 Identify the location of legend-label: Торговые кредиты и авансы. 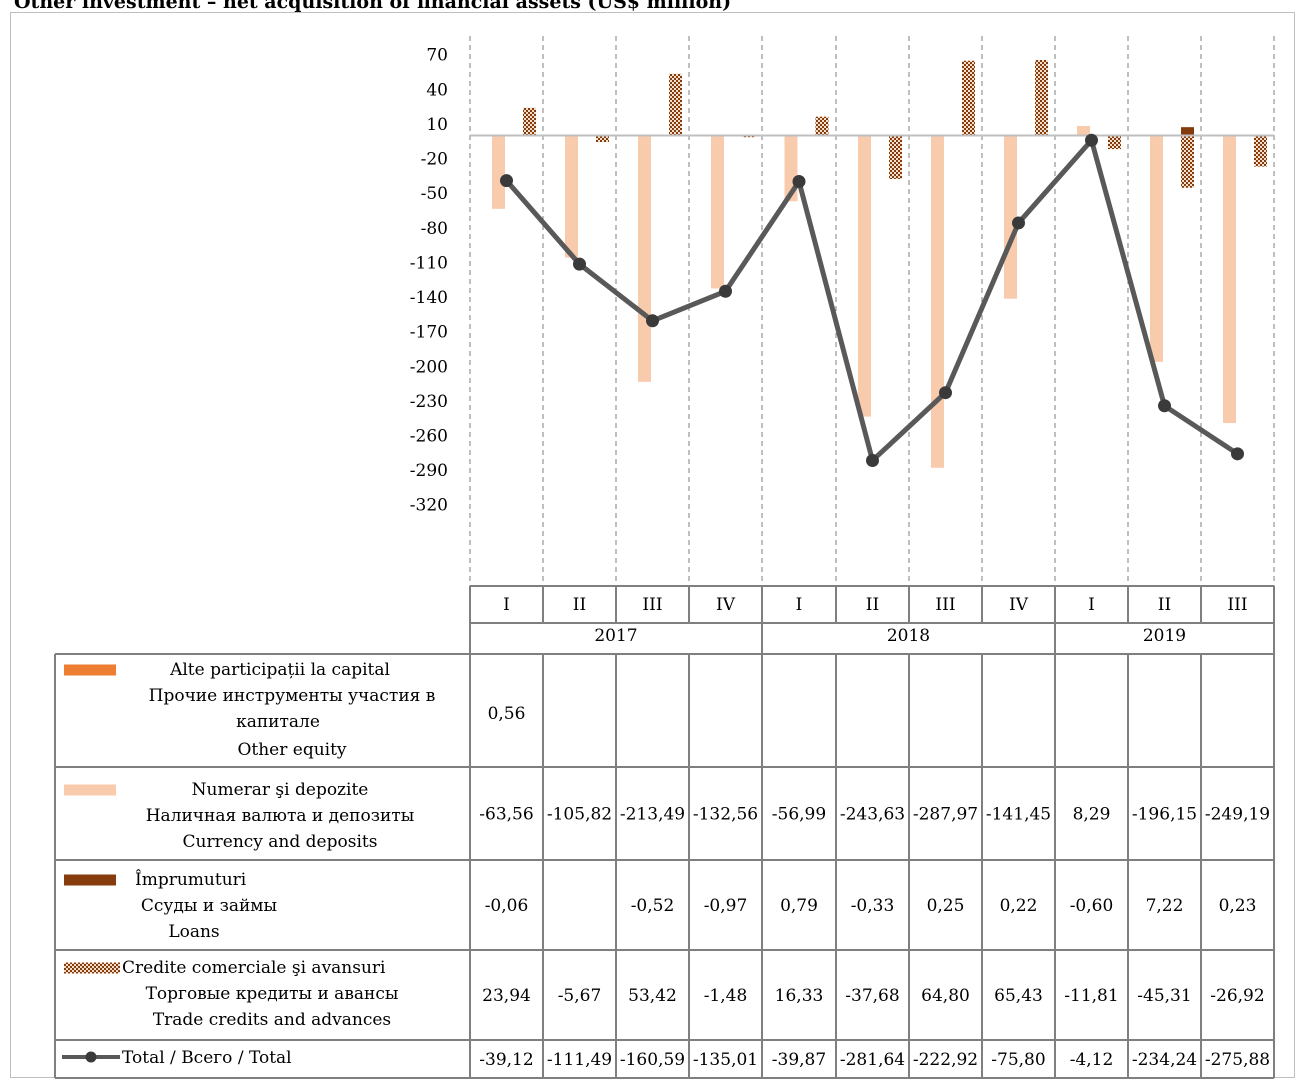
(272, 994).